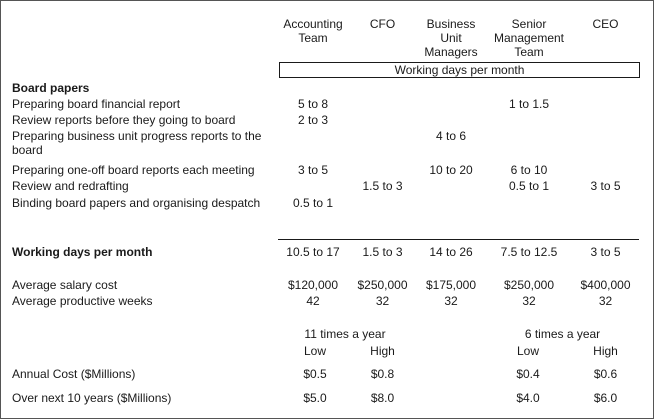  Describe the element at coordinates (451, 136) in the screenshot. I see `table-cell: 4 to 6` at that location.